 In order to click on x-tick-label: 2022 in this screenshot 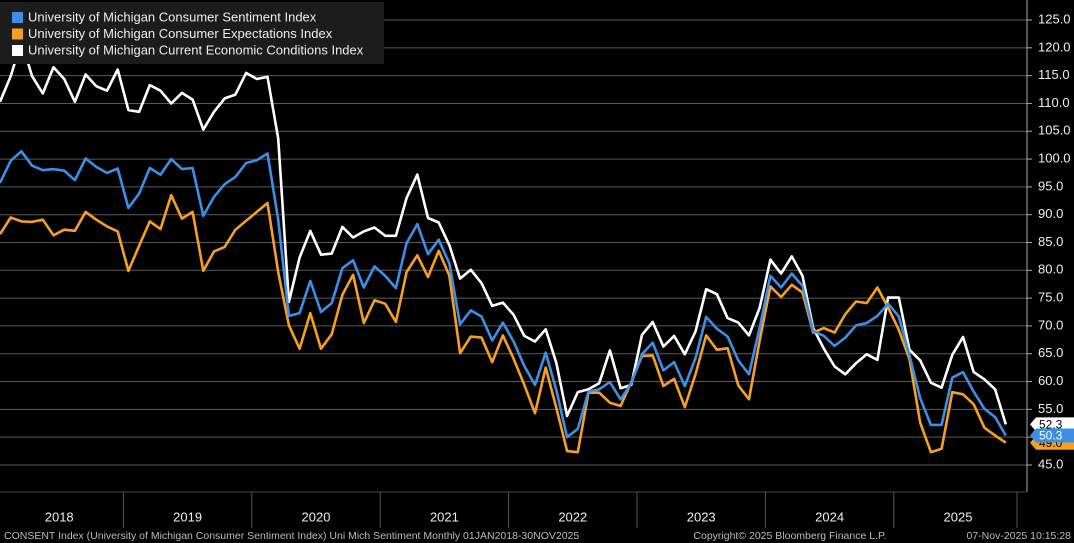, I will do `click(572, 516)`.